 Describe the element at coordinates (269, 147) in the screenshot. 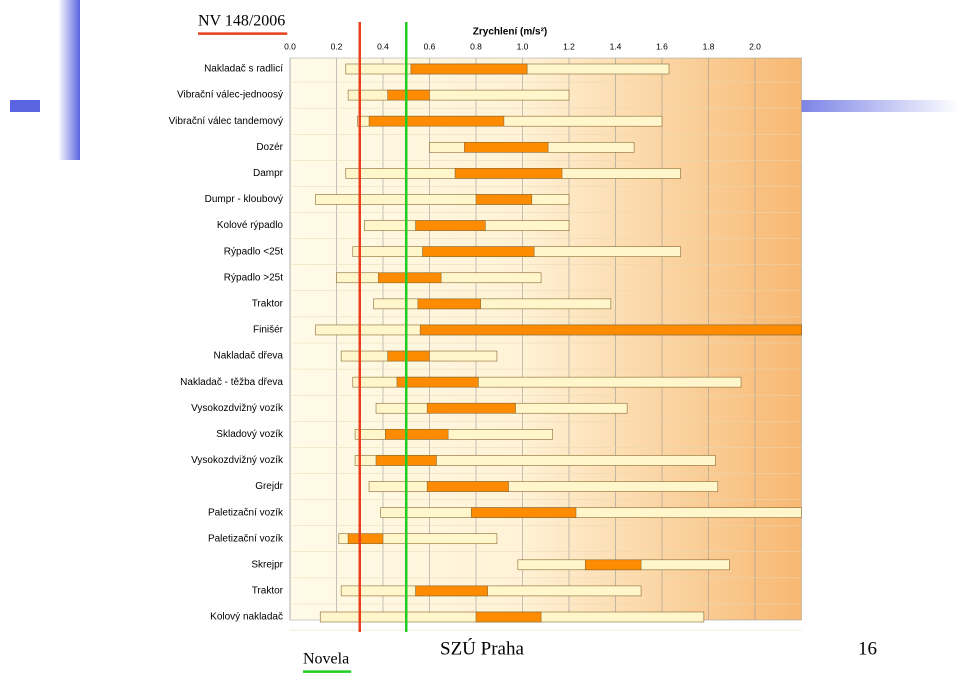

I see `category-label: Dozér` at that location.